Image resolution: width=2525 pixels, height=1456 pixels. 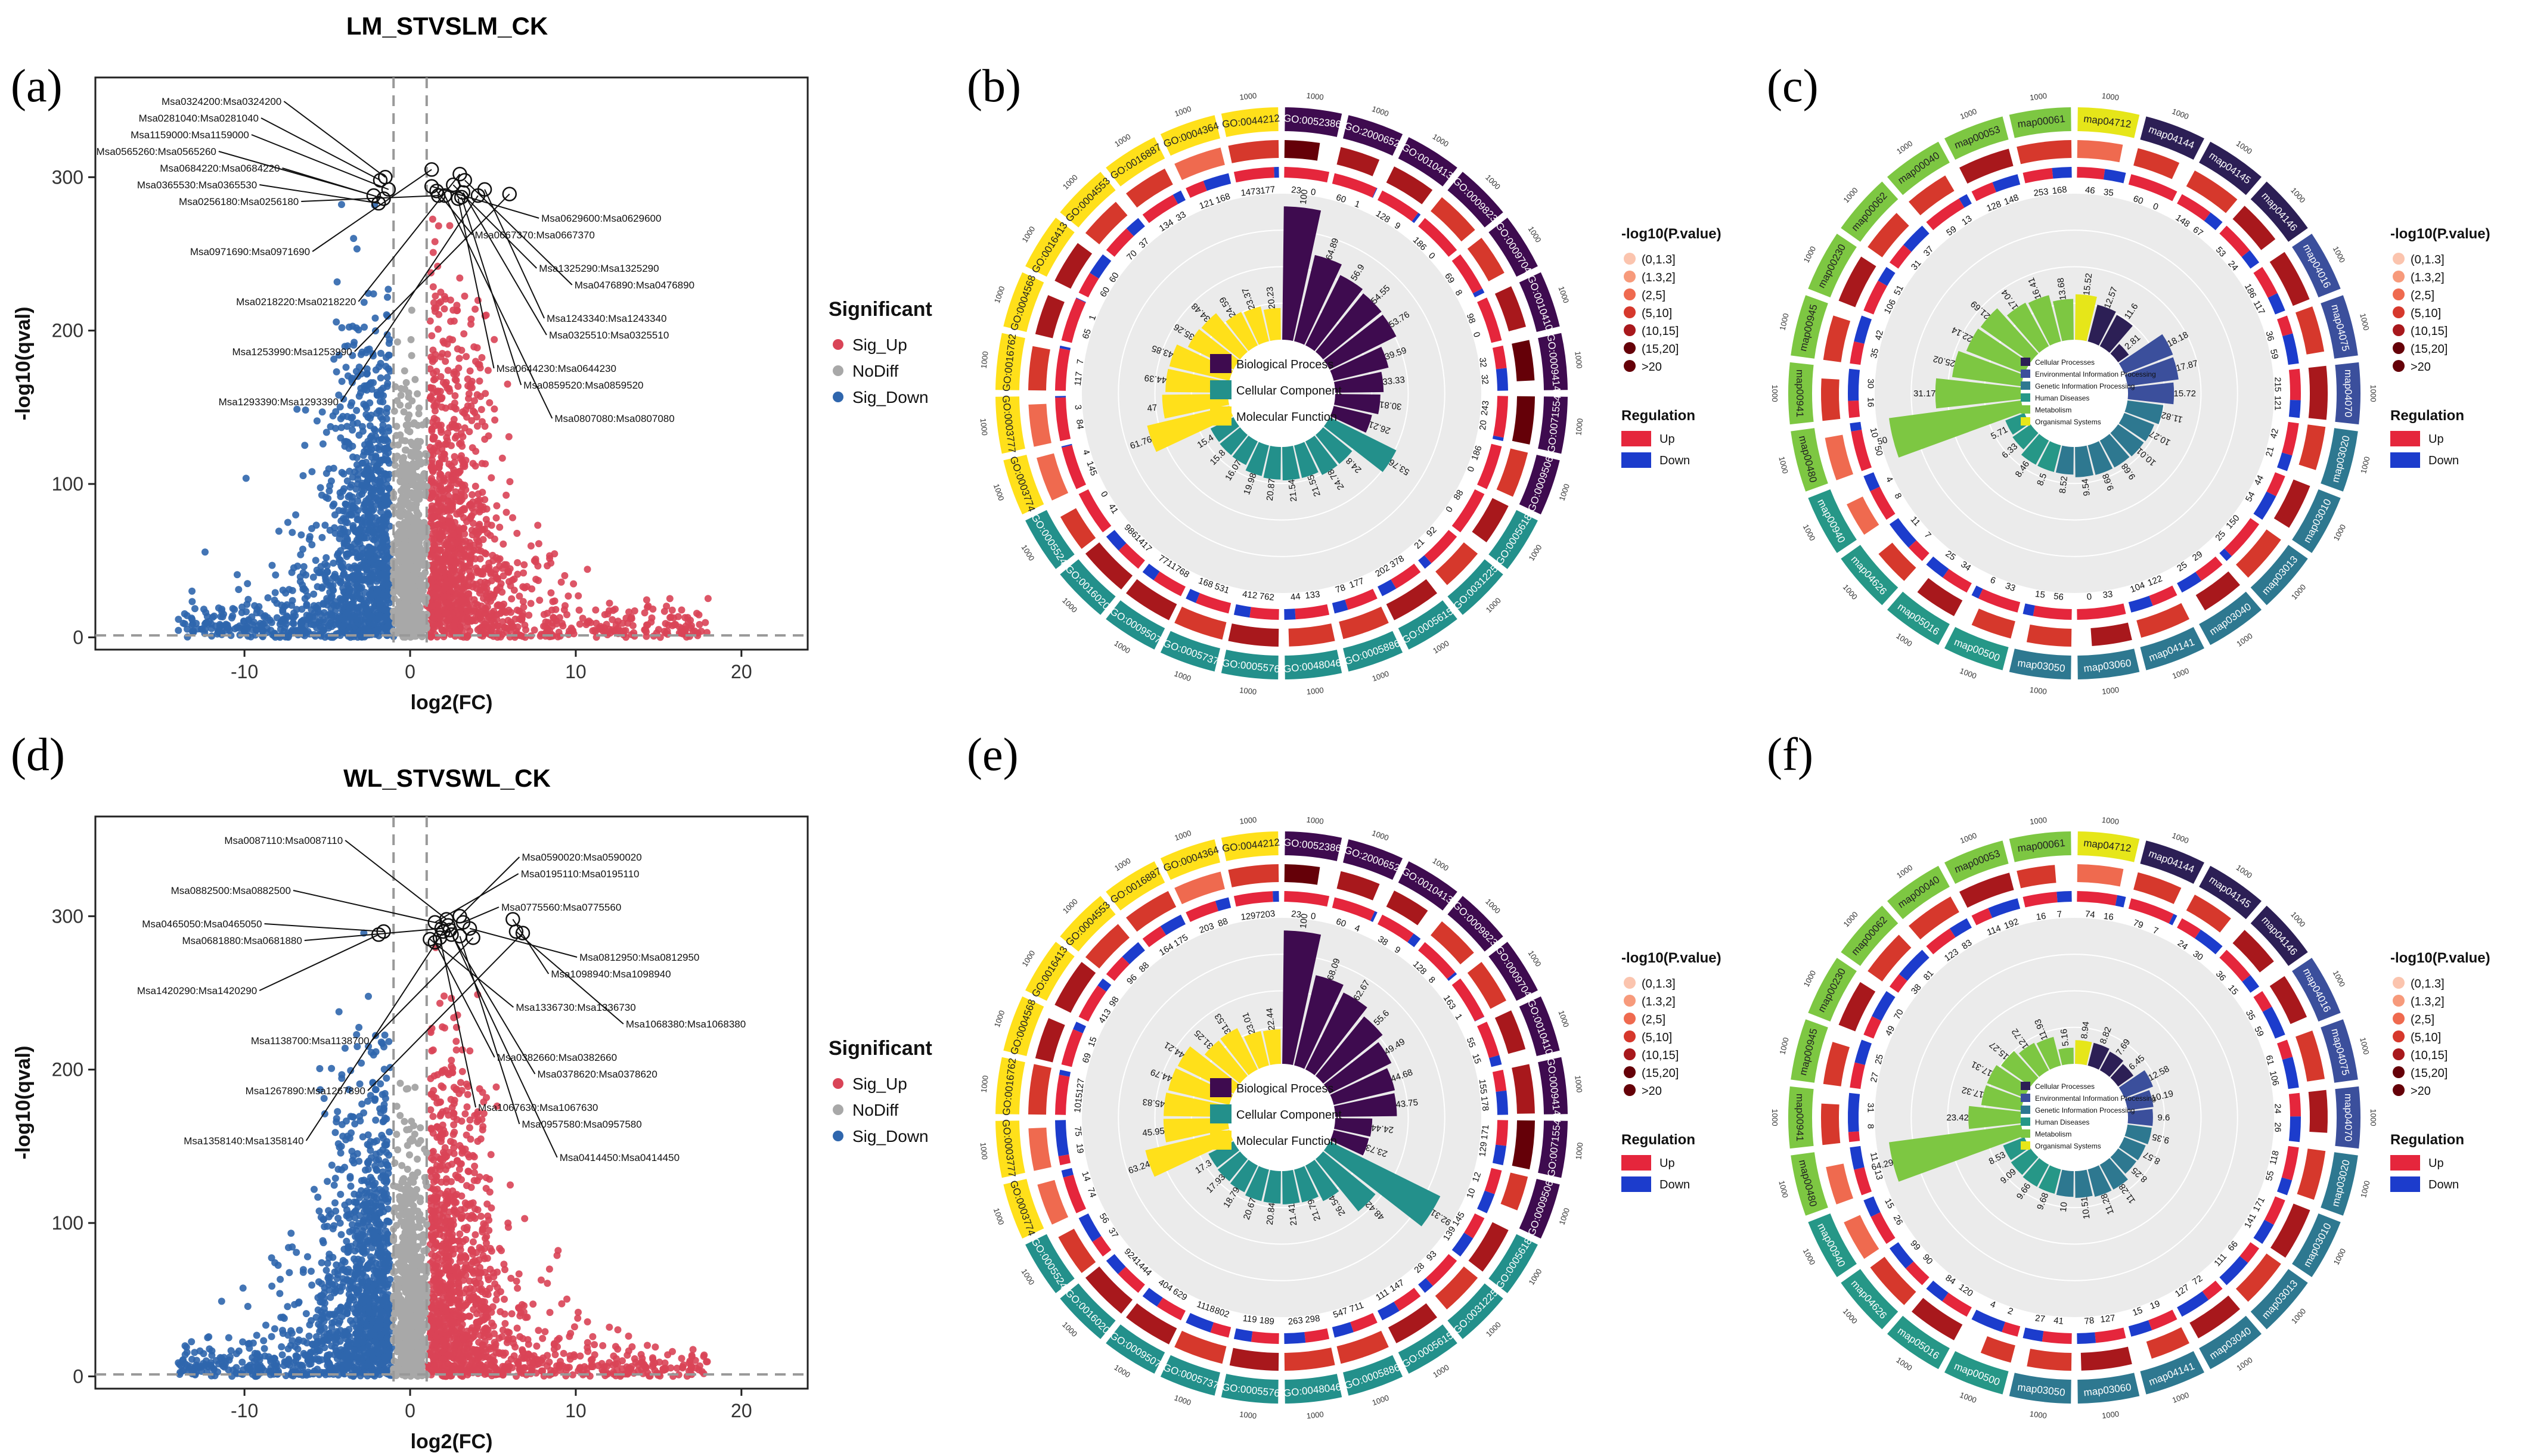 I want to click on panel-label-c: (c), so click(x=1793, y=85).